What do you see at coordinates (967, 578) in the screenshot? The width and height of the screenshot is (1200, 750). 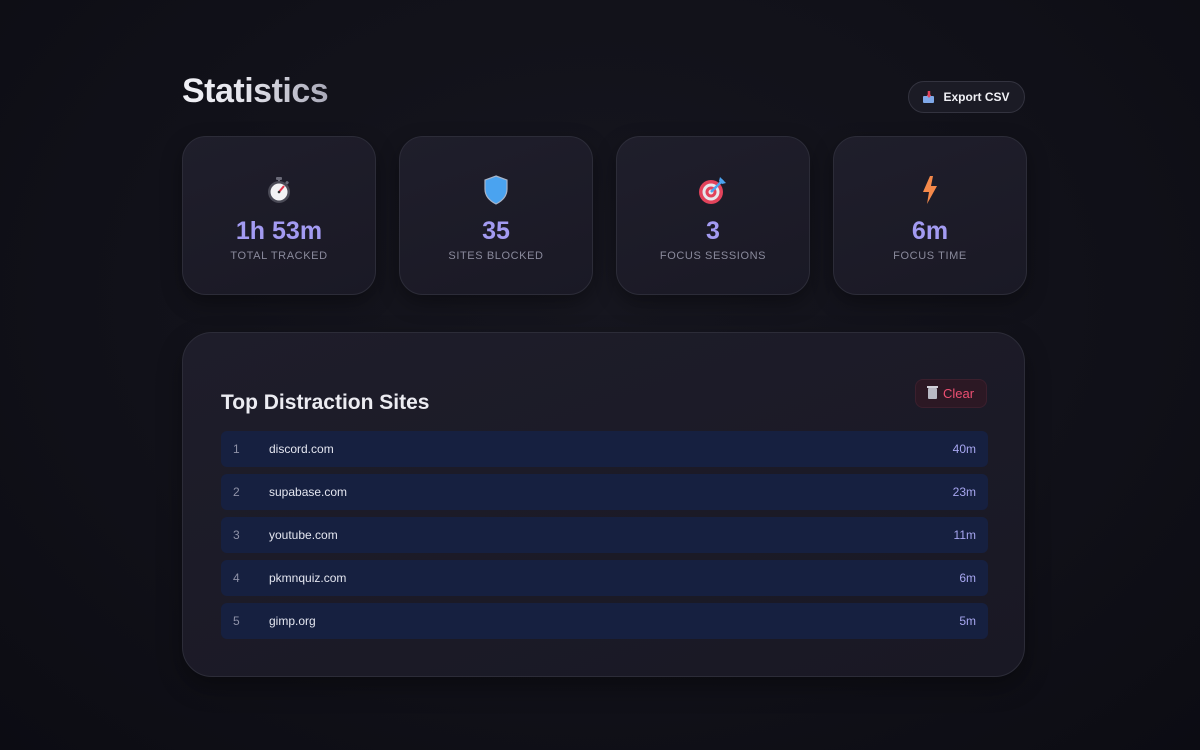 I see `time-spent: 6m` at bounding box center [967, 578].